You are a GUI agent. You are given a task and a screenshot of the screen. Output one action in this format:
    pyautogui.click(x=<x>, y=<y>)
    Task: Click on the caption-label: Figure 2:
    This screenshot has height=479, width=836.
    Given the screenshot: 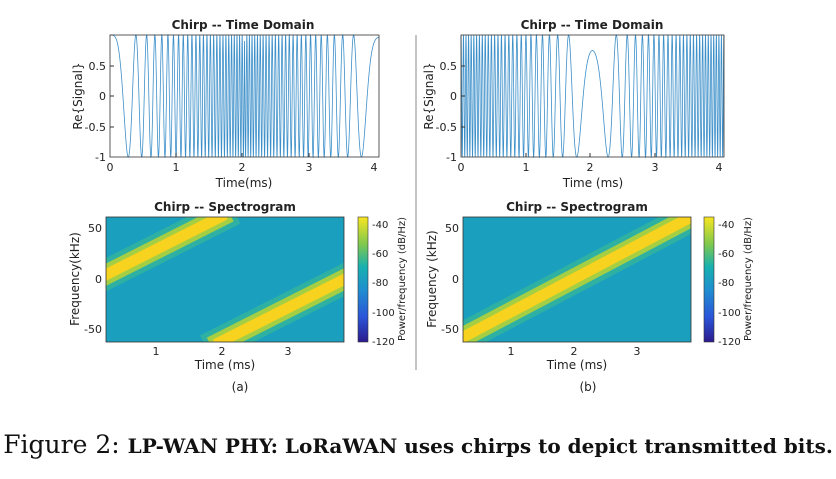 What is the action you would take?
    pyautogui.click(x=61, y=444)
    